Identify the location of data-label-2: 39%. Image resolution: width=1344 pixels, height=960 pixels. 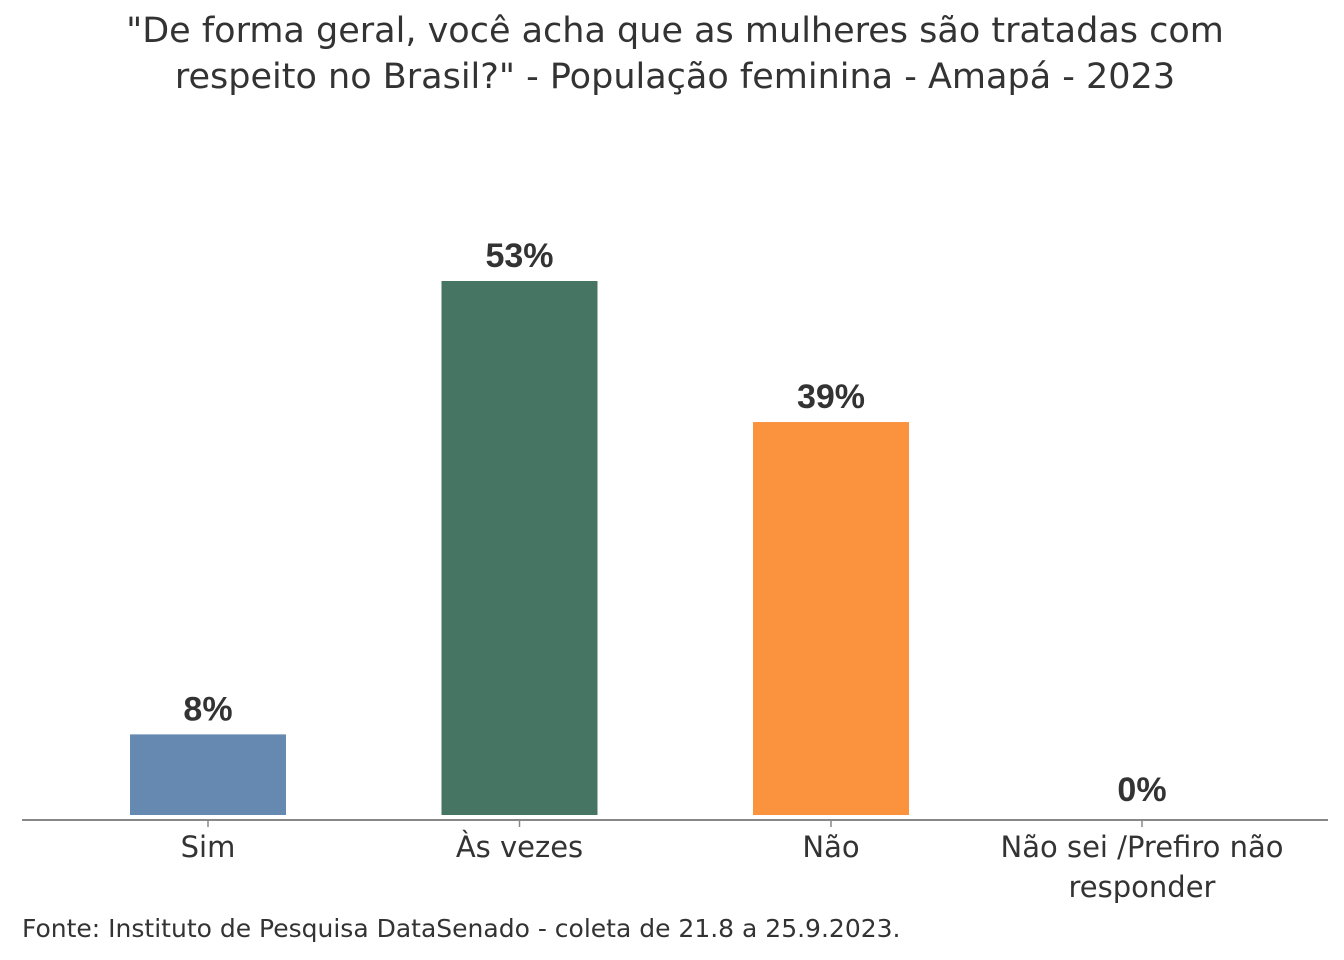
(831, 397).